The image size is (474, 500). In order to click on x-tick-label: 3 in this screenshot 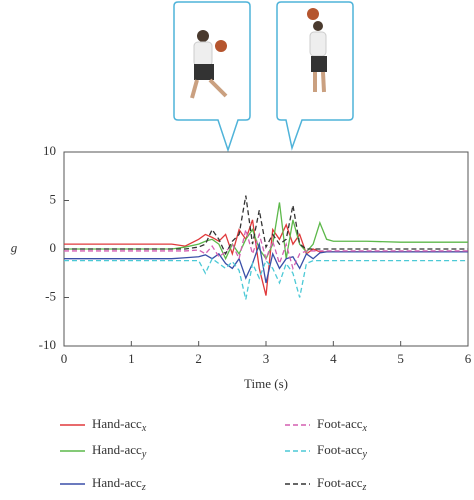, I will do `click(266, 358)`.